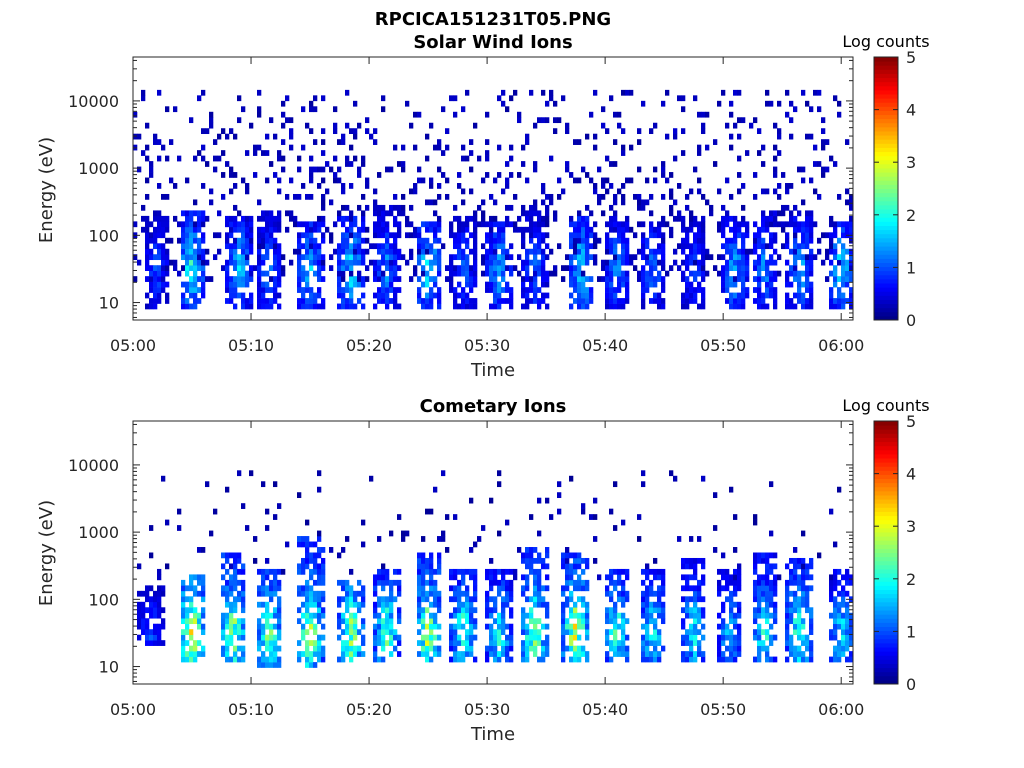 The width and height of the screenshot is (1024, 768). Describe the element at coordinates (911, 631) in the screenshot. I see `colorbar-tick-label: 1` at that location.